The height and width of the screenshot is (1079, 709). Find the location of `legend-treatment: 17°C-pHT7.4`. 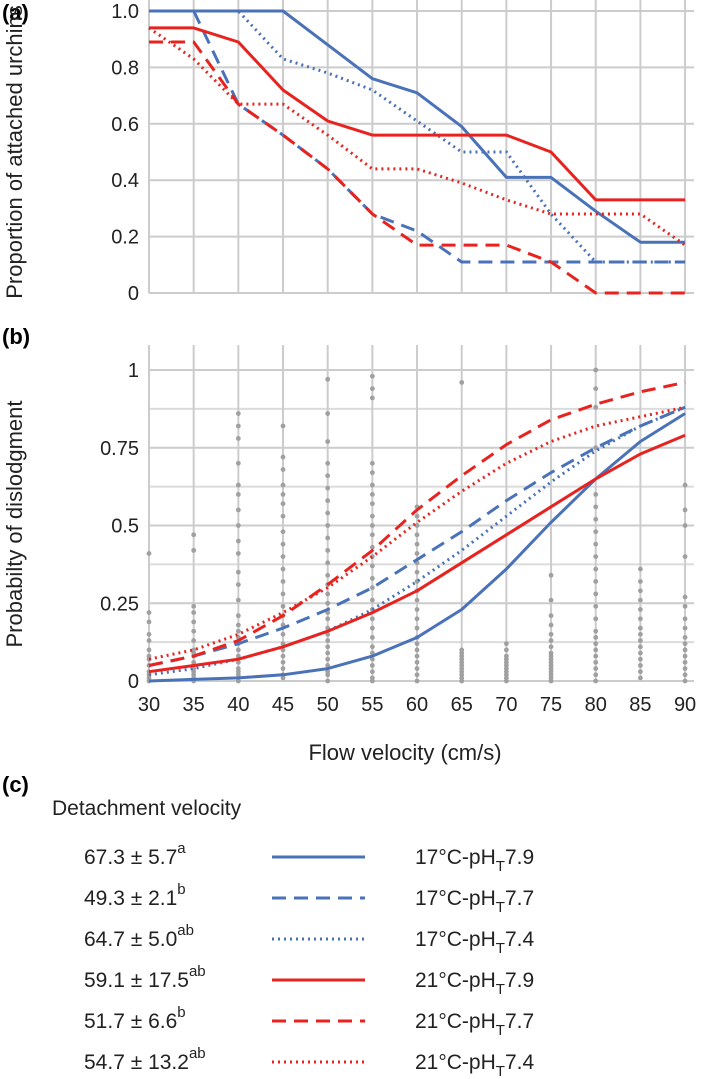

legend-treatment: 17°C-pHT7.4 is located at coordinates (474, 942).